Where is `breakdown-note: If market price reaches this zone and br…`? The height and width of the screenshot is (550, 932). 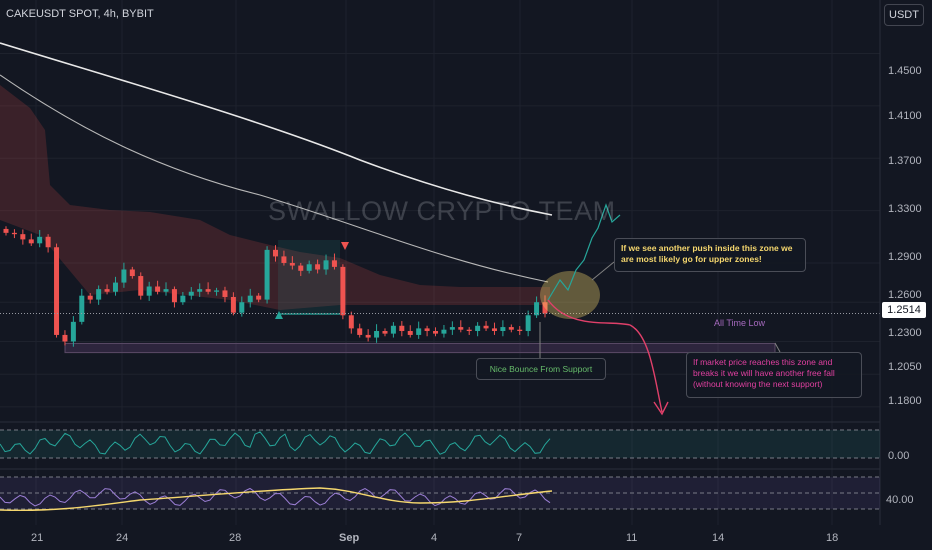
breakdown-note: If market price reaches this zone and br… is located at coordinates (774, 375).